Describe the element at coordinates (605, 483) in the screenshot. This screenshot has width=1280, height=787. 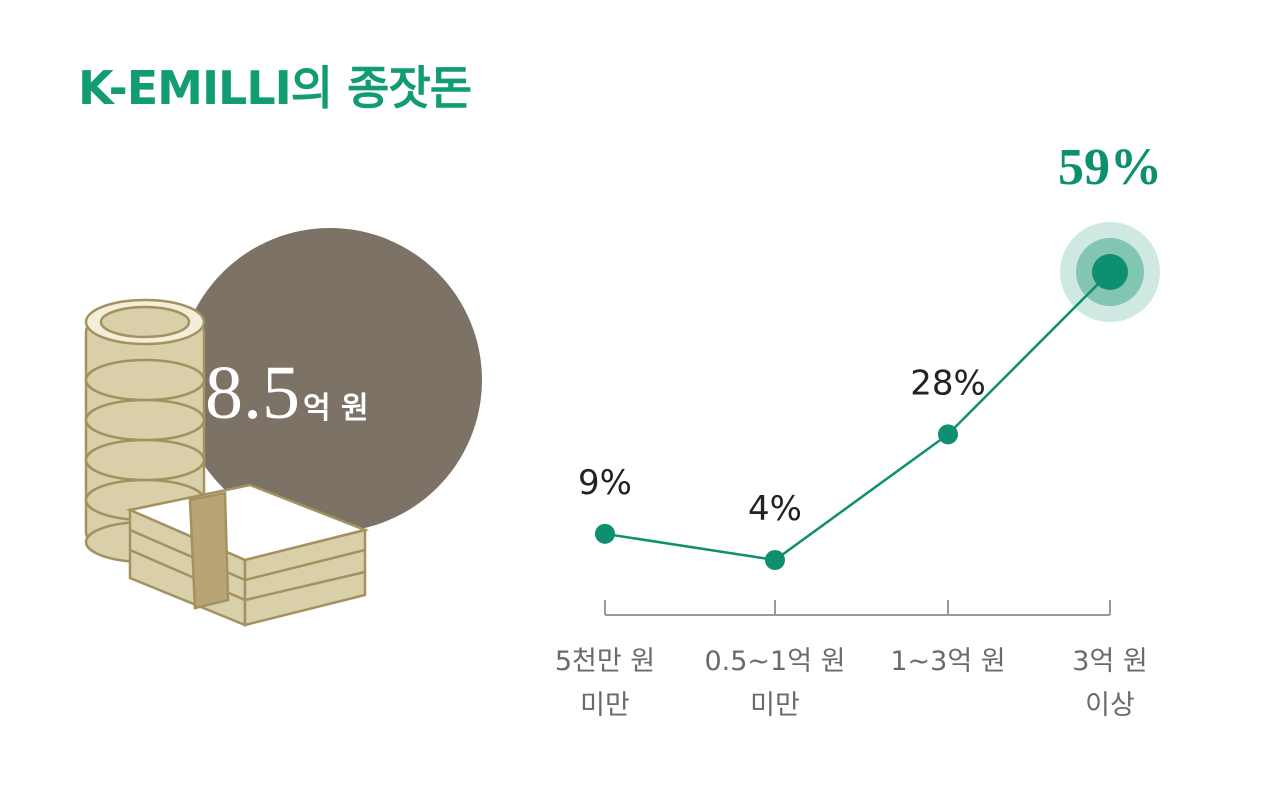
I see `value-label: 9%` at that location.